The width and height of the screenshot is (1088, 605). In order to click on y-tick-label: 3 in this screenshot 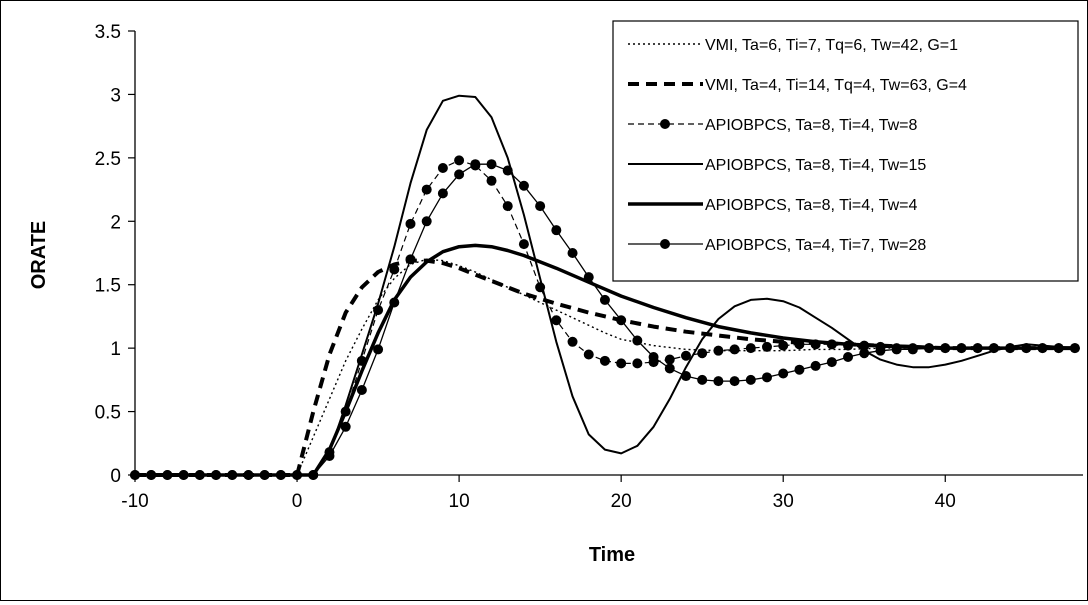, I will do `click(115, 95)`.